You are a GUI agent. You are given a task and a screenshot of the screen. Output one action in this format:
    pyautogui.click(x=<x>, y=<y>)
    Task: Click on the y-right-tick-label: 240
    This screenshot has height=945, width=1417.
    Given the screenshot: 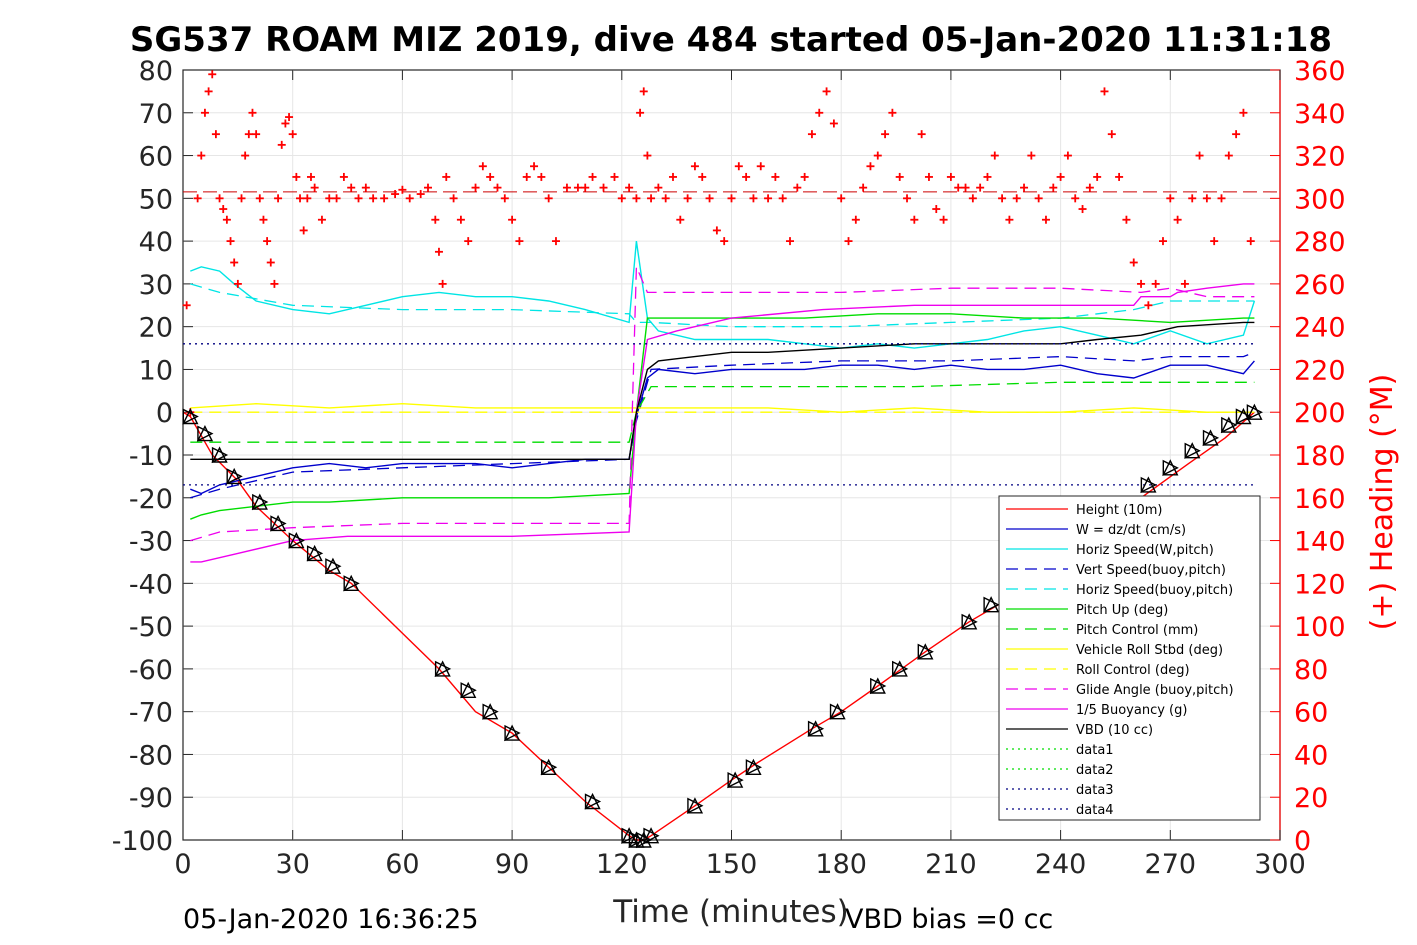 What is the action you would take?
    pyautogui.click(x=1320, y=328)
    